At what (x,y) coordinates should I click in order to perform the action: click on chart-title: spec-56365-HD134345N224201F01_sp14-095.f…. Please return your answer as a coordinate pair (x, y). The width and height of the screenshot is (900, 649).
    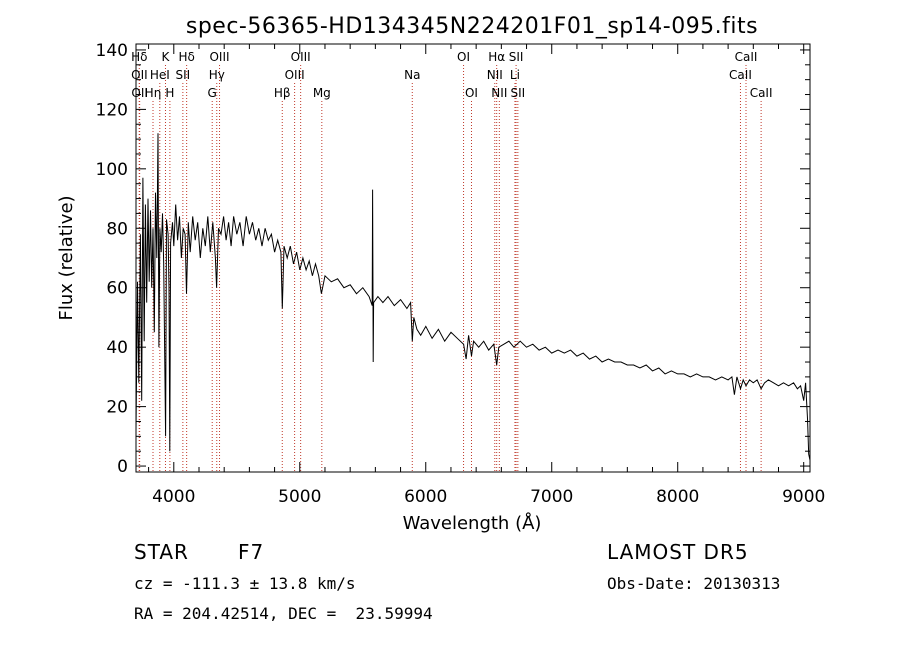
    Looking at the image, I should click on (472, 26).